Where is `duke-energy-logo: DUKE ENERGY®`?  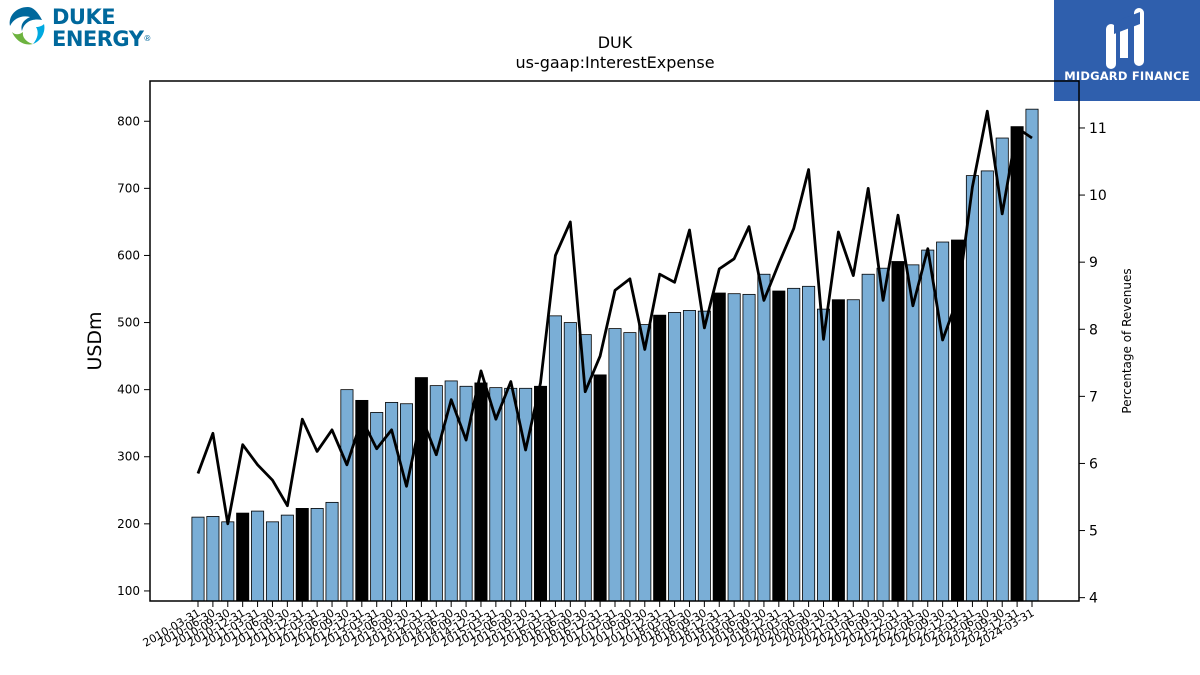
duke-energy-logo: DUKE ENERGY® is located at coordinates (78, 28).